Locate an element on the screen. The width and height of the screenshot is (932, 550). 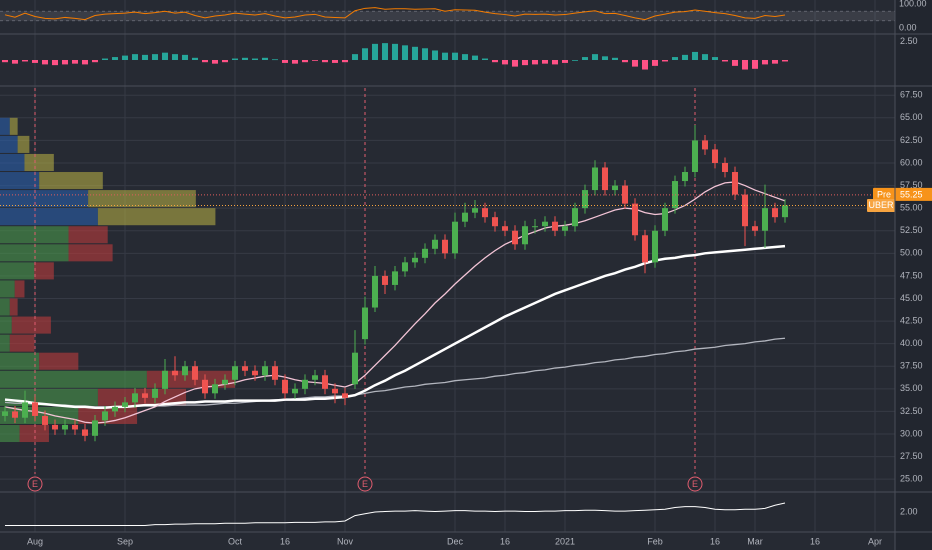
pre-label: Pre is located at coordinates (884, 194).